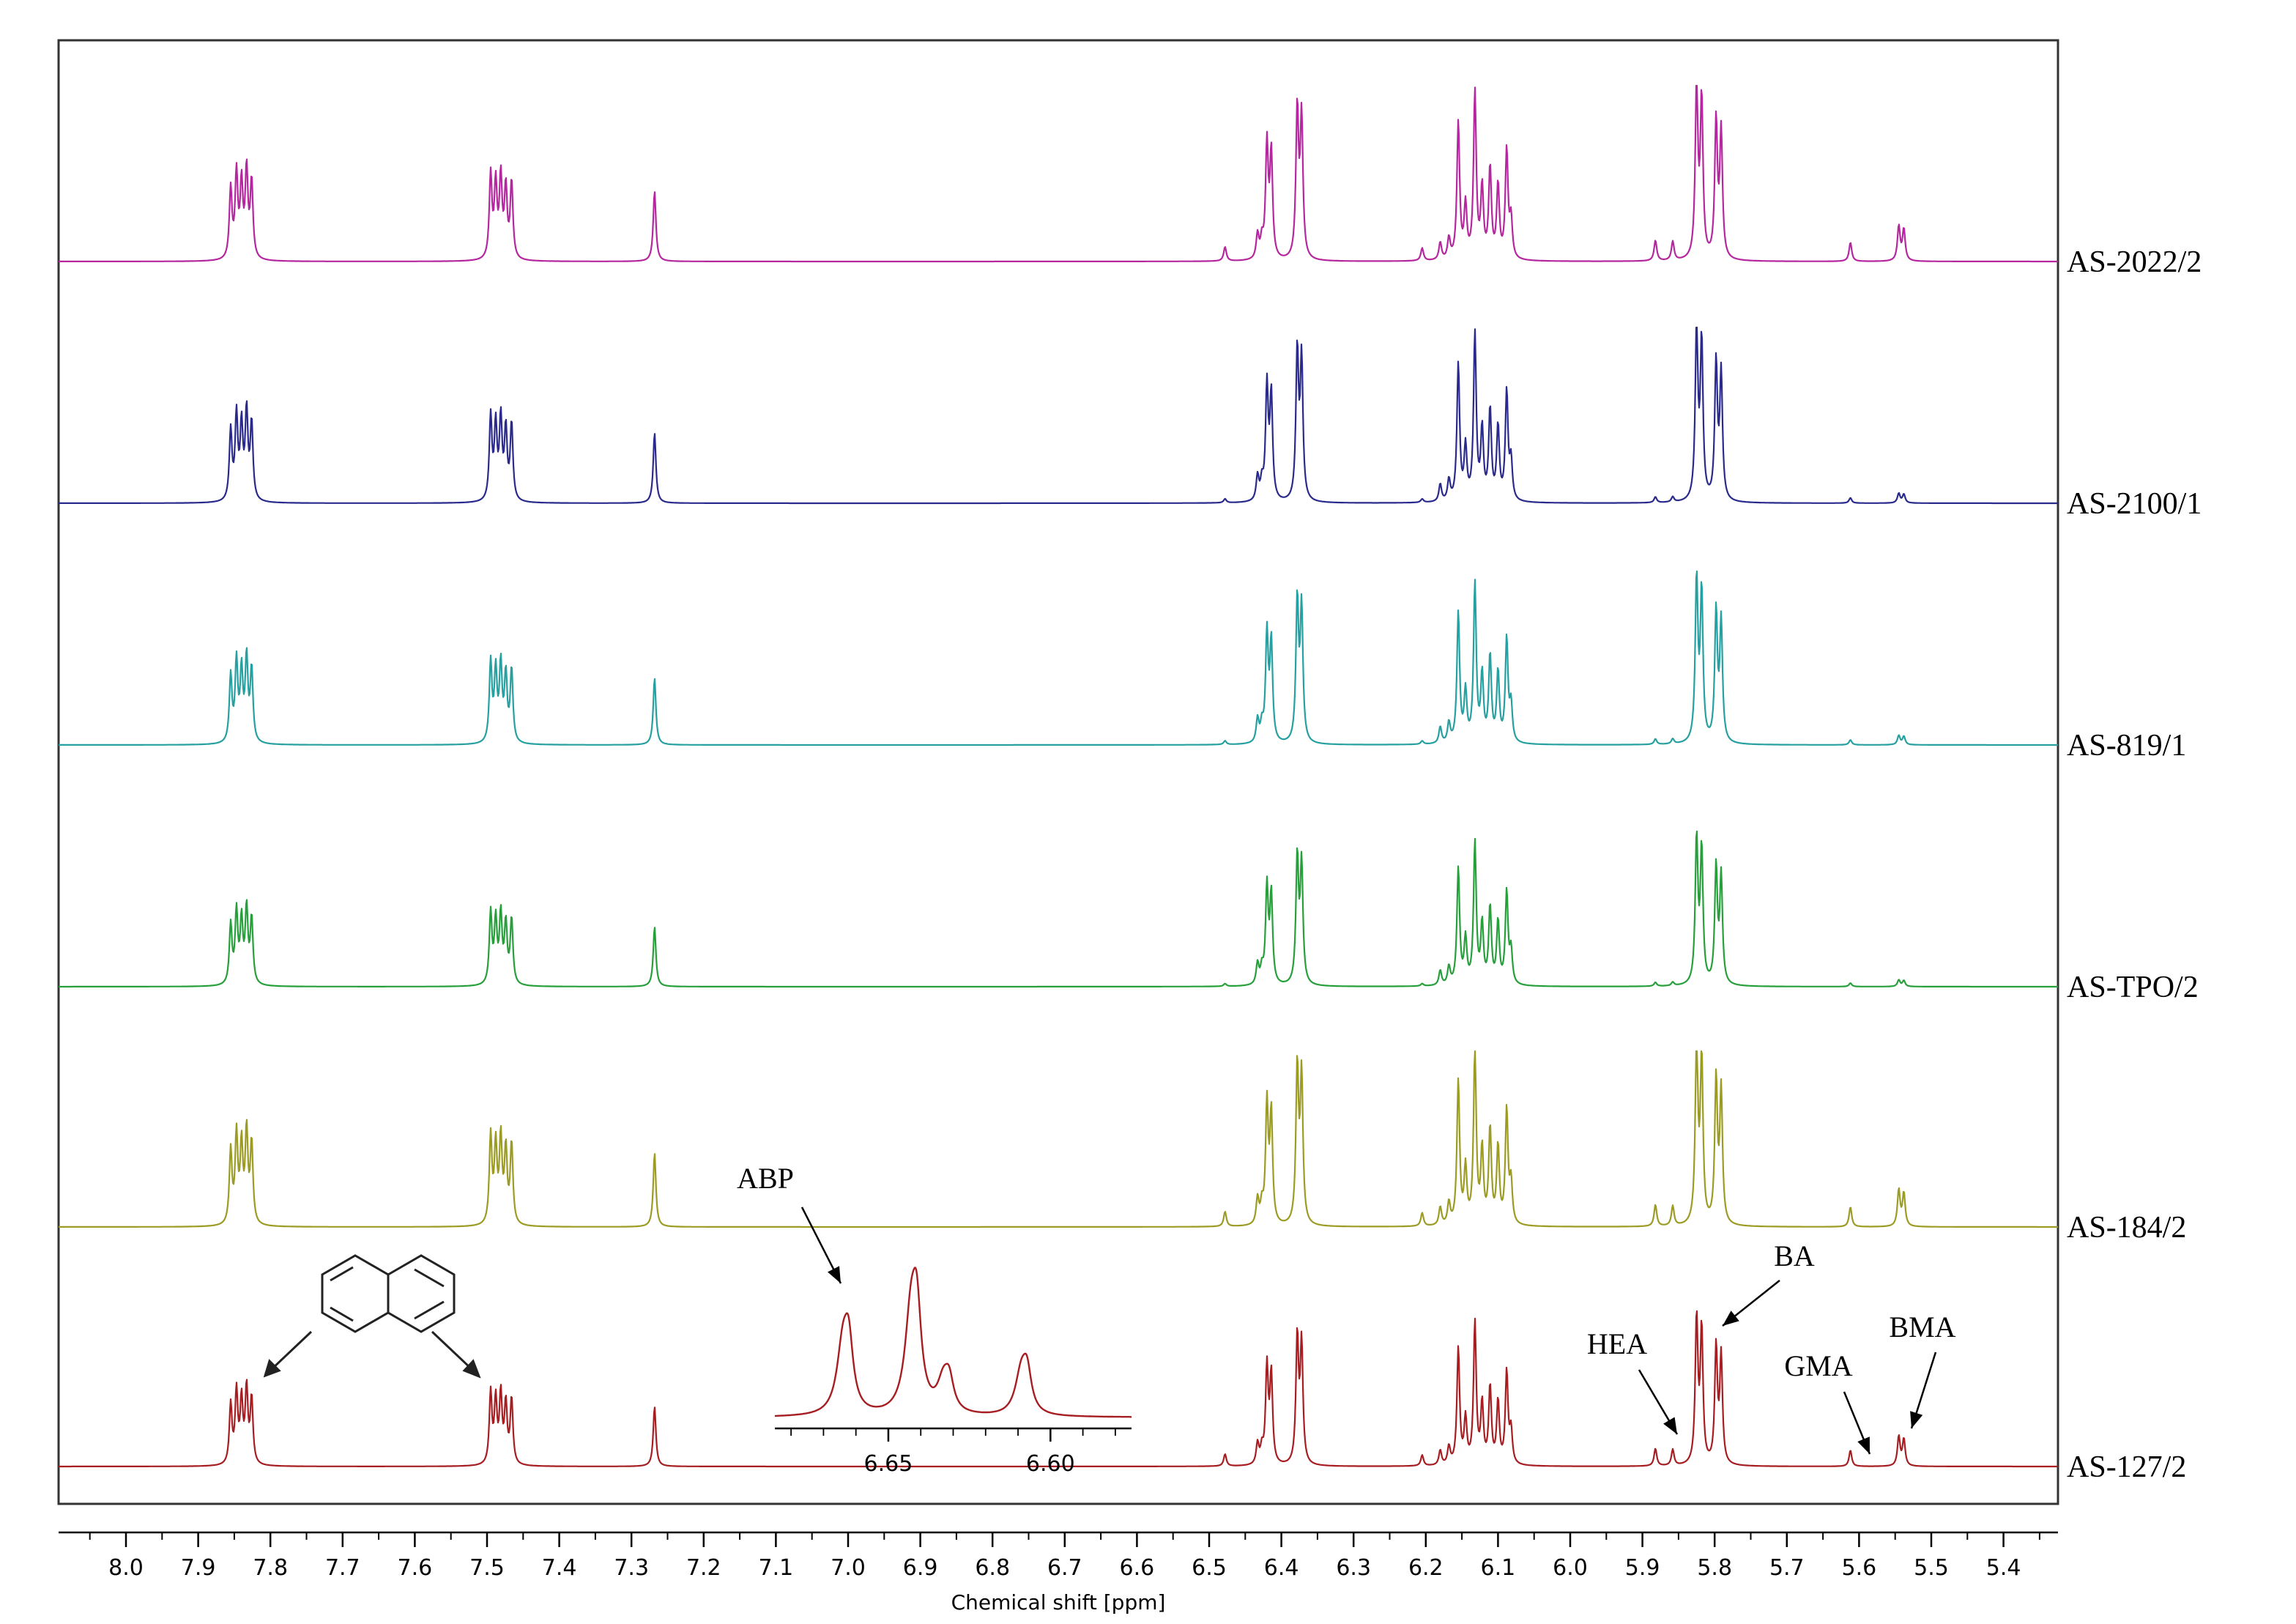 This screenshot has width=2296, height=1624. What do you see at coordinates (1859, 1568) in the screenshot?
I see `x-tick-label: 5.6` at bounding box center [1859, 1568].